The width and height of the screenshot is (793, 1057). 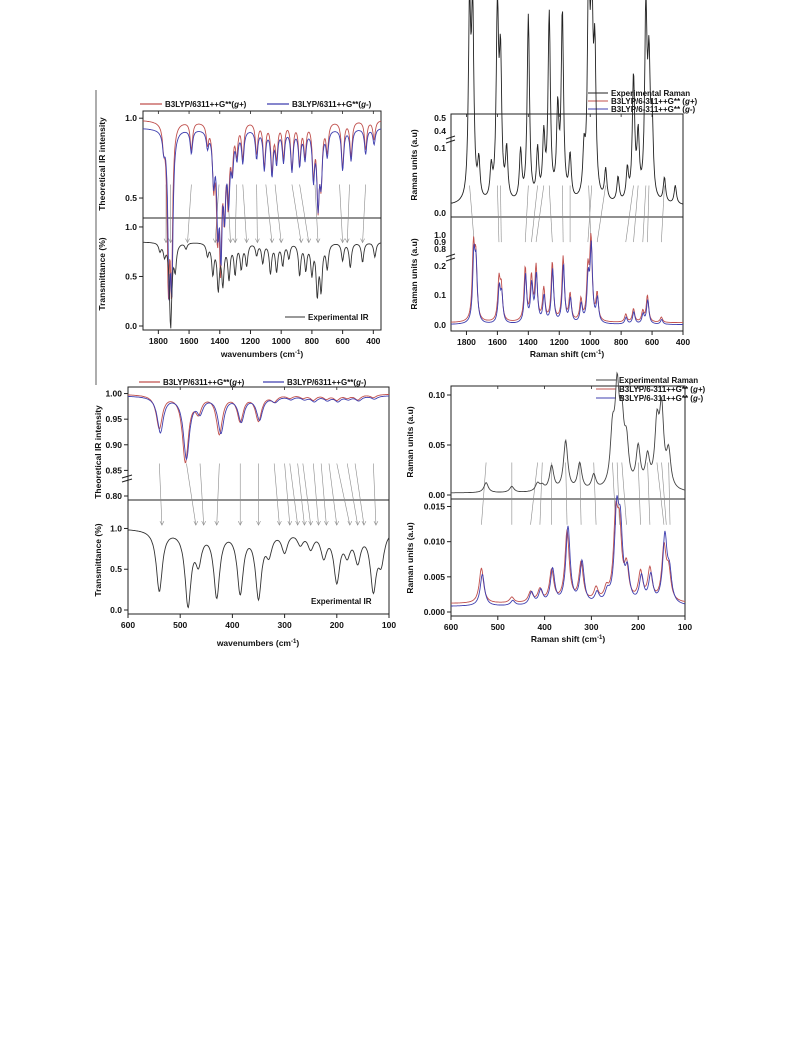 What do you see at coordinates (661, 398) in the screenshot?
I see `raman-low-legend-gminus: B3LYP/6-311++G** (g-)` at bounding box center [661, 398].